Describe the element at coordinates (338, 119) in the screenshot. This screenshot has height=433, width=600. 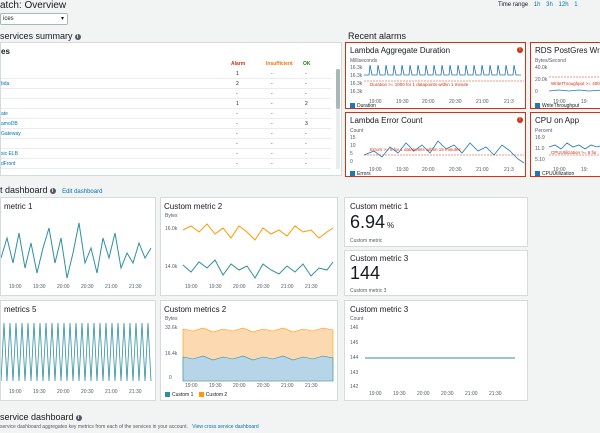
I see `scrollbar` at that location.